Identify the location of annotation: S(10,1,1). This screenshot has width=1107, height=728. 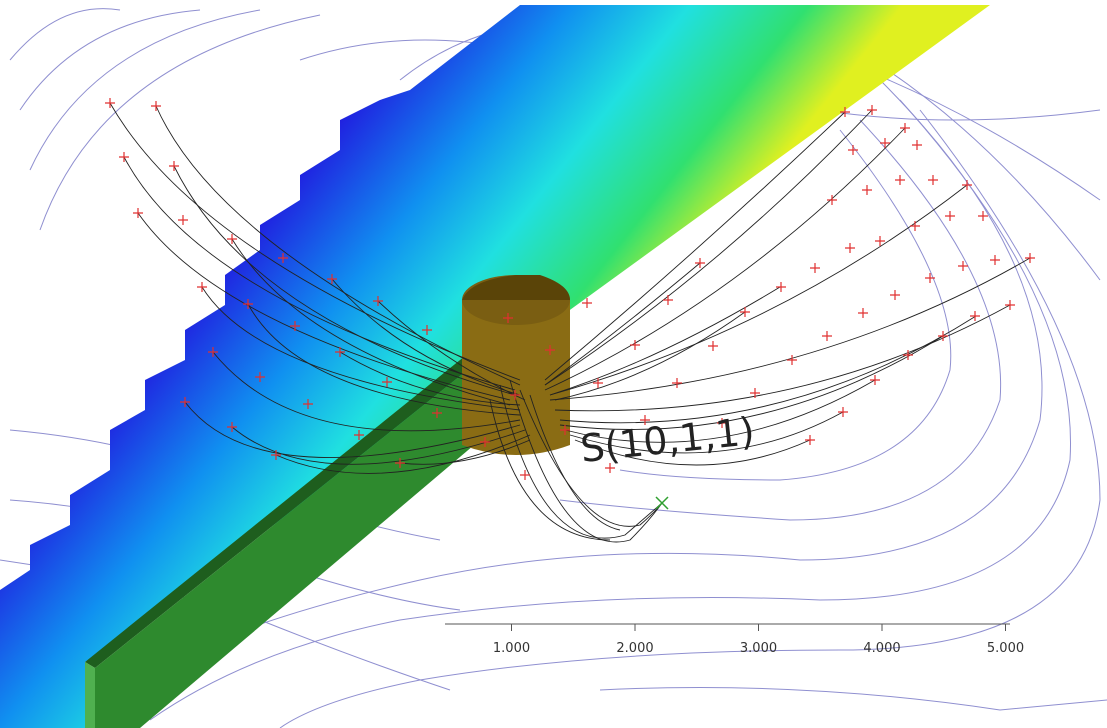
(667, 440).